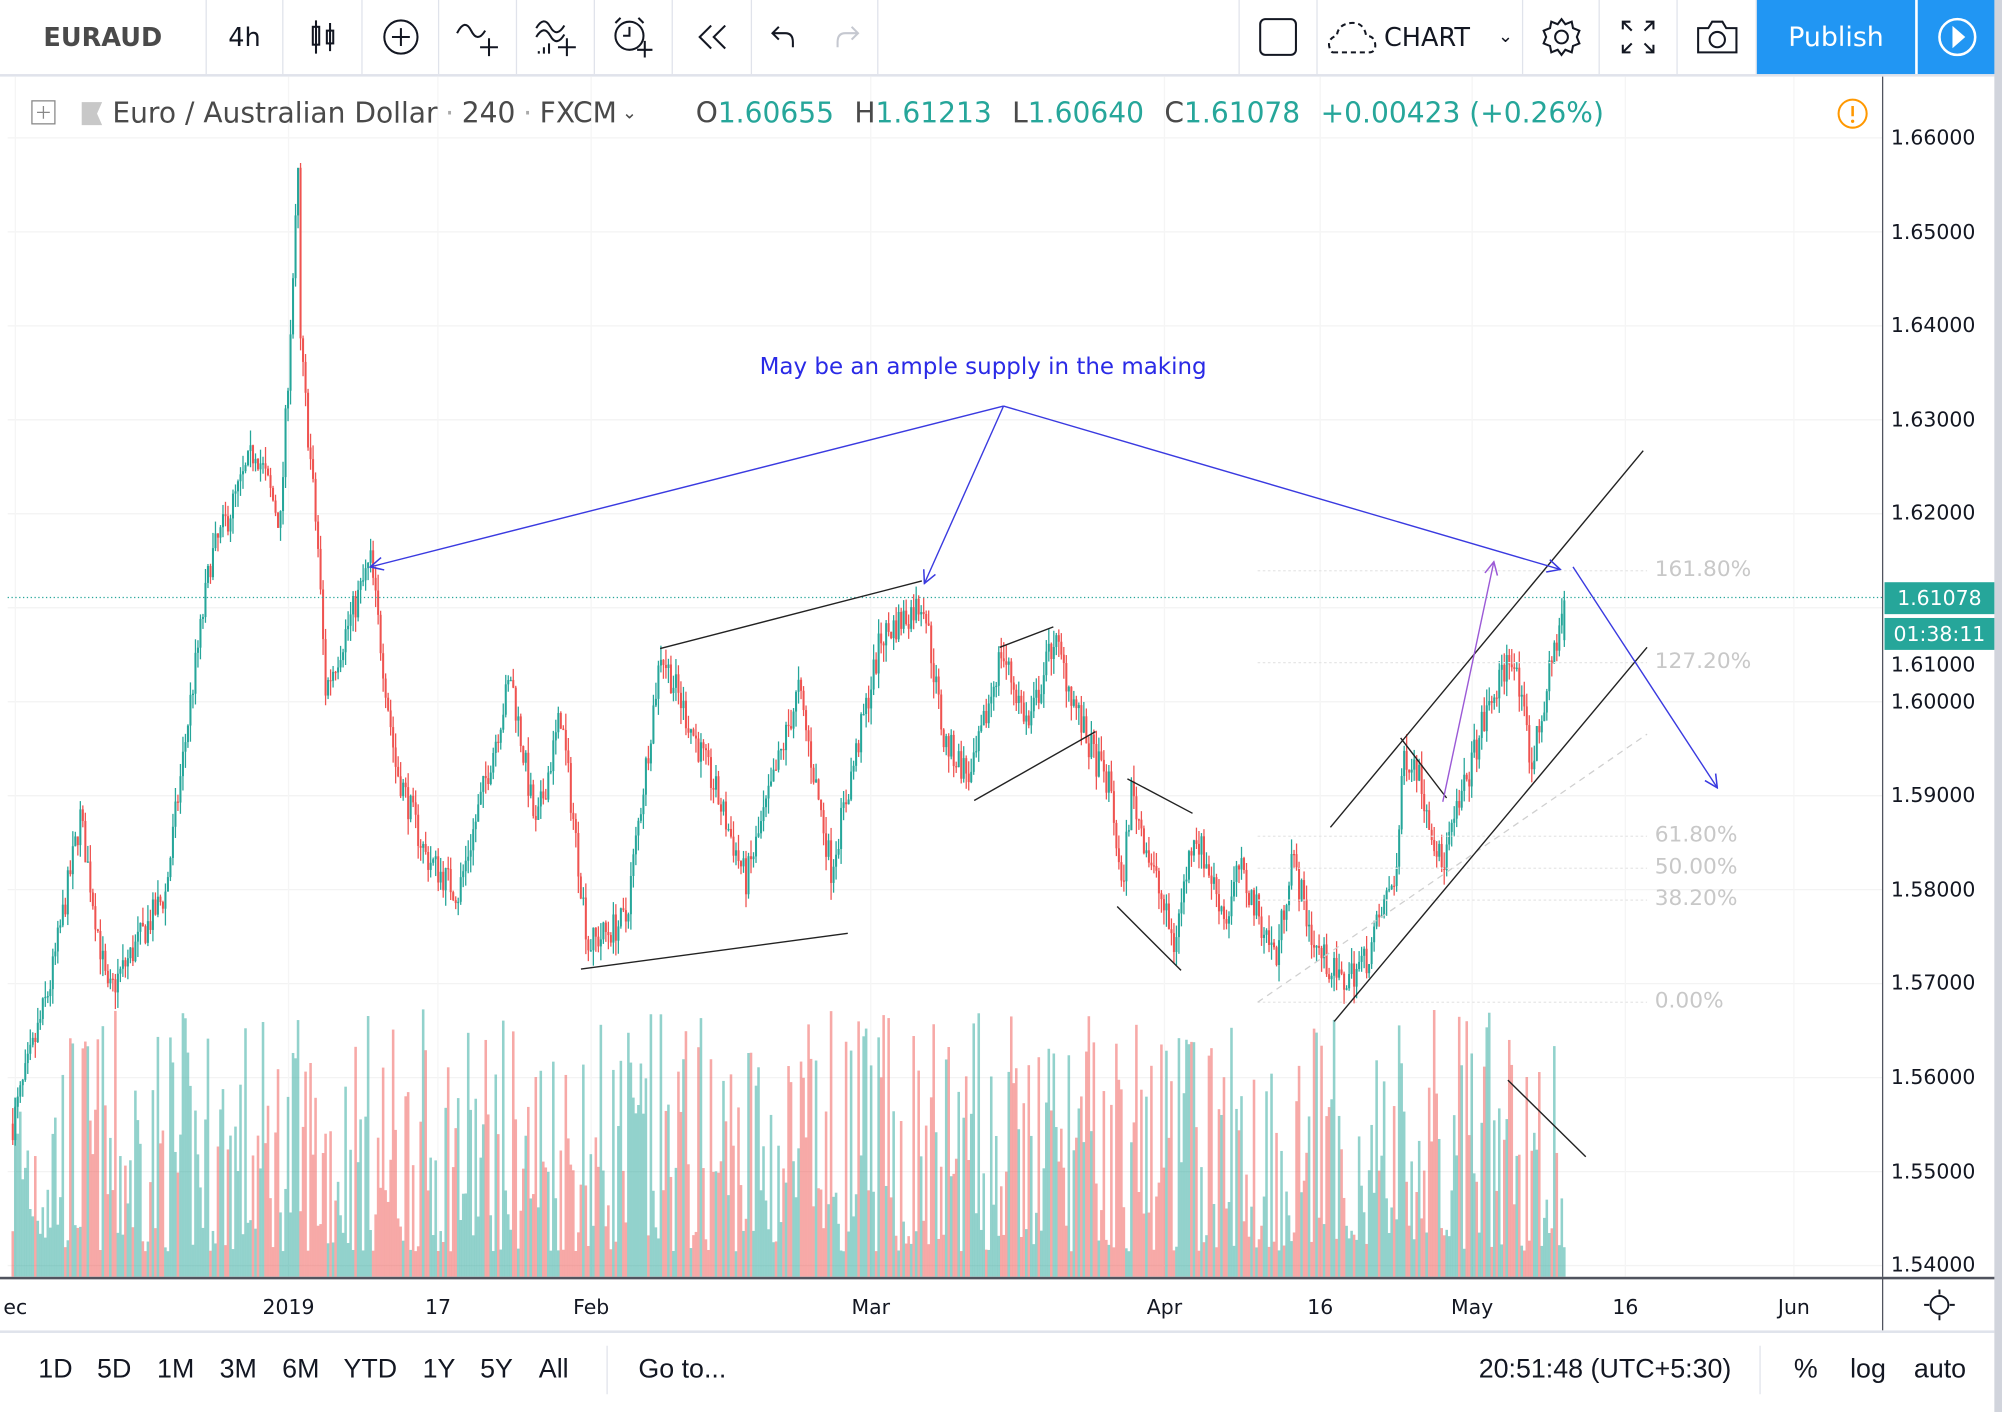  I want to click on replay-button, so click(713, 37).